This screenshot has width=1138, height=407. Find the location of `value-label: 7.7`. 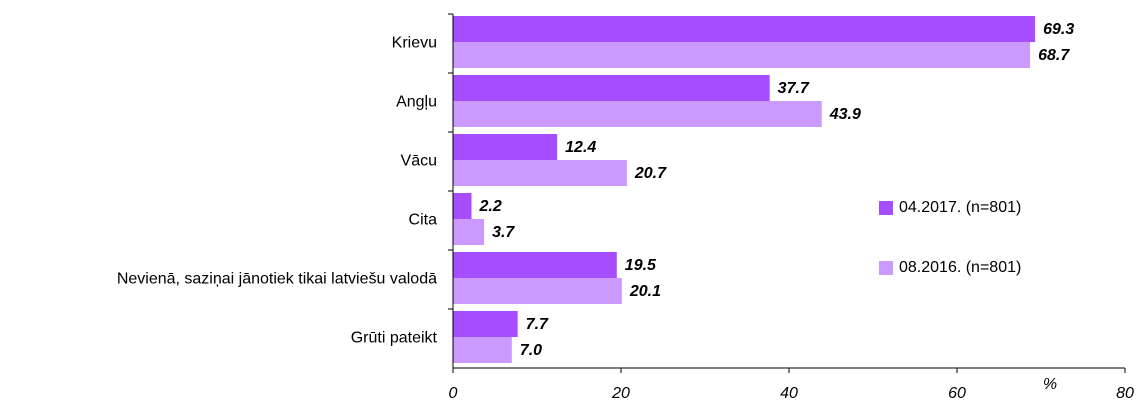

value-label: 7.7 is located at coordinates (537, 324).